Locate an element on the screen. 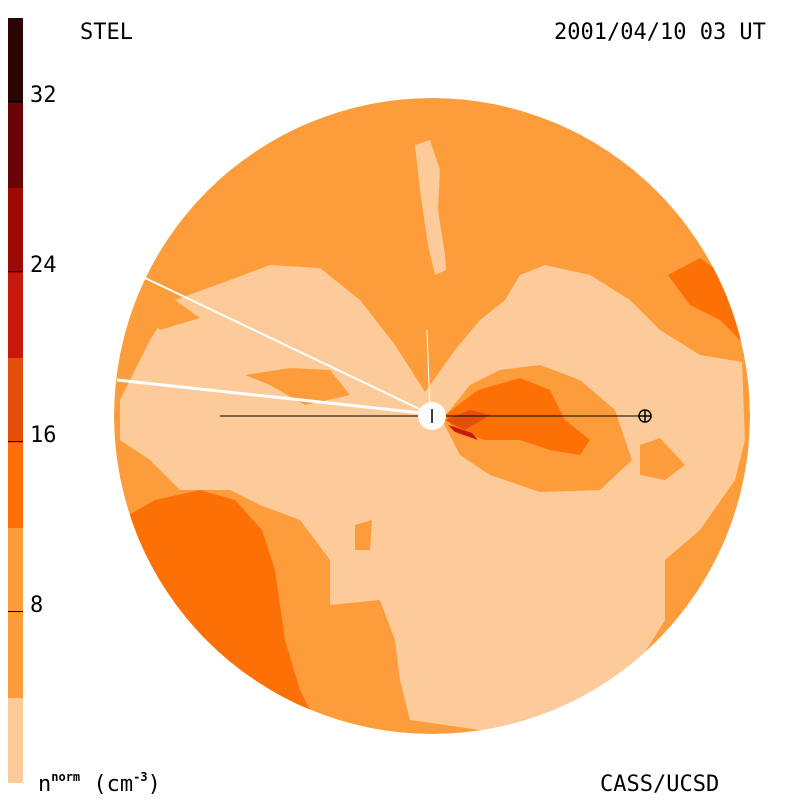 The image size is (800, 800). unit-label-close: ) is located at coordinates (154, 784).